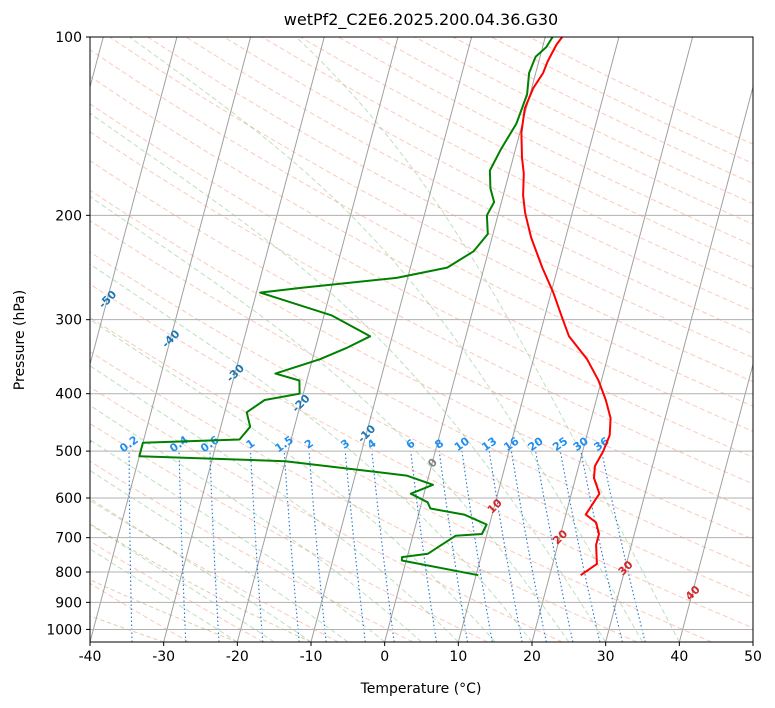 The image size is (775, 708). I want to click on profile-line, so click(566, 307).